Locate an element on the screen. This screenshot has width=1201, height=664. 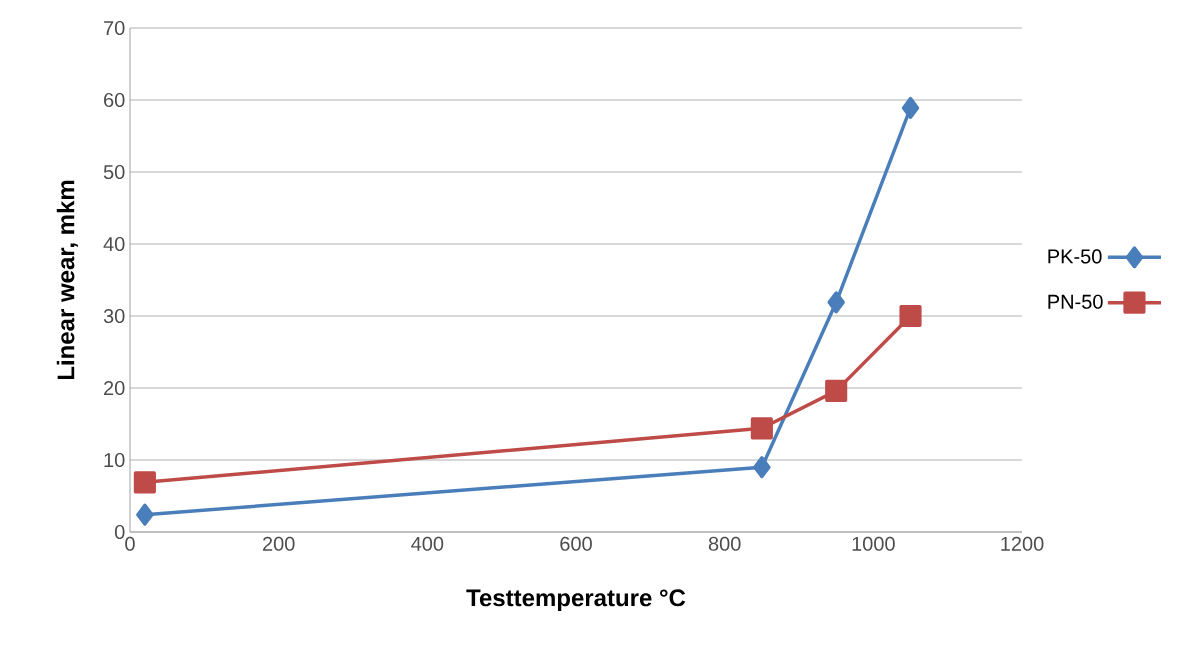
y-tick-label: 0 is located at coordinates (119, 532).